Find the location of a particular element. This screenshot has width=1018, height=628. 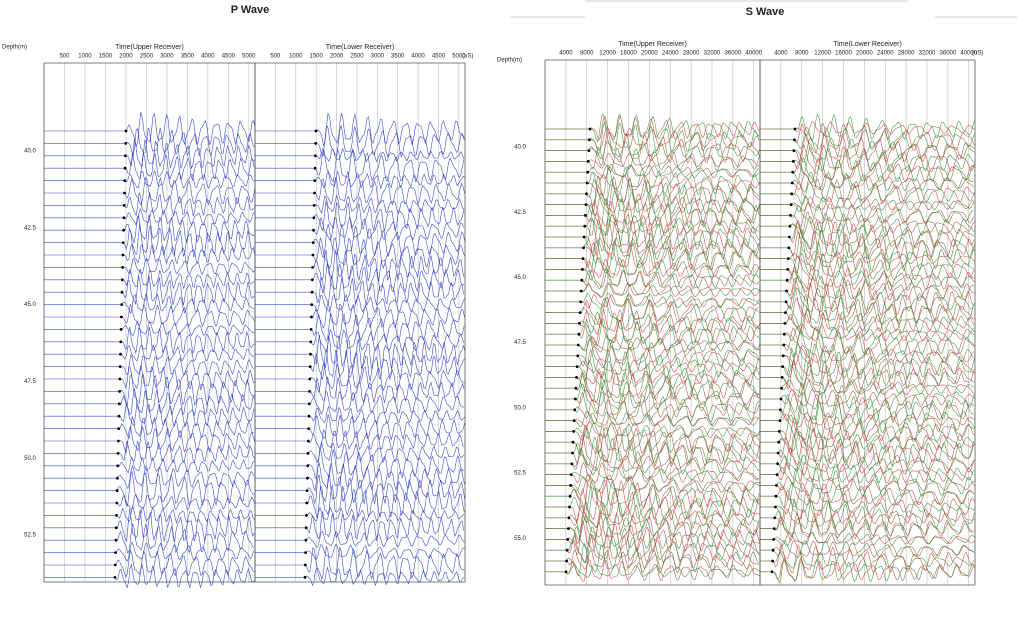

depth-tick-label: 45.0 is located at coordinates (520, 278).